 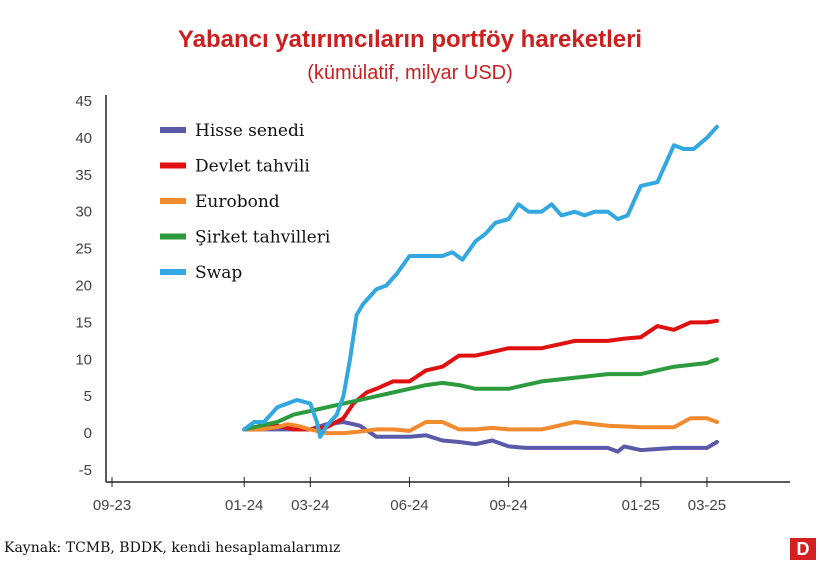 I want to click on y-tick-label: 45, so click(x=83, y=101).